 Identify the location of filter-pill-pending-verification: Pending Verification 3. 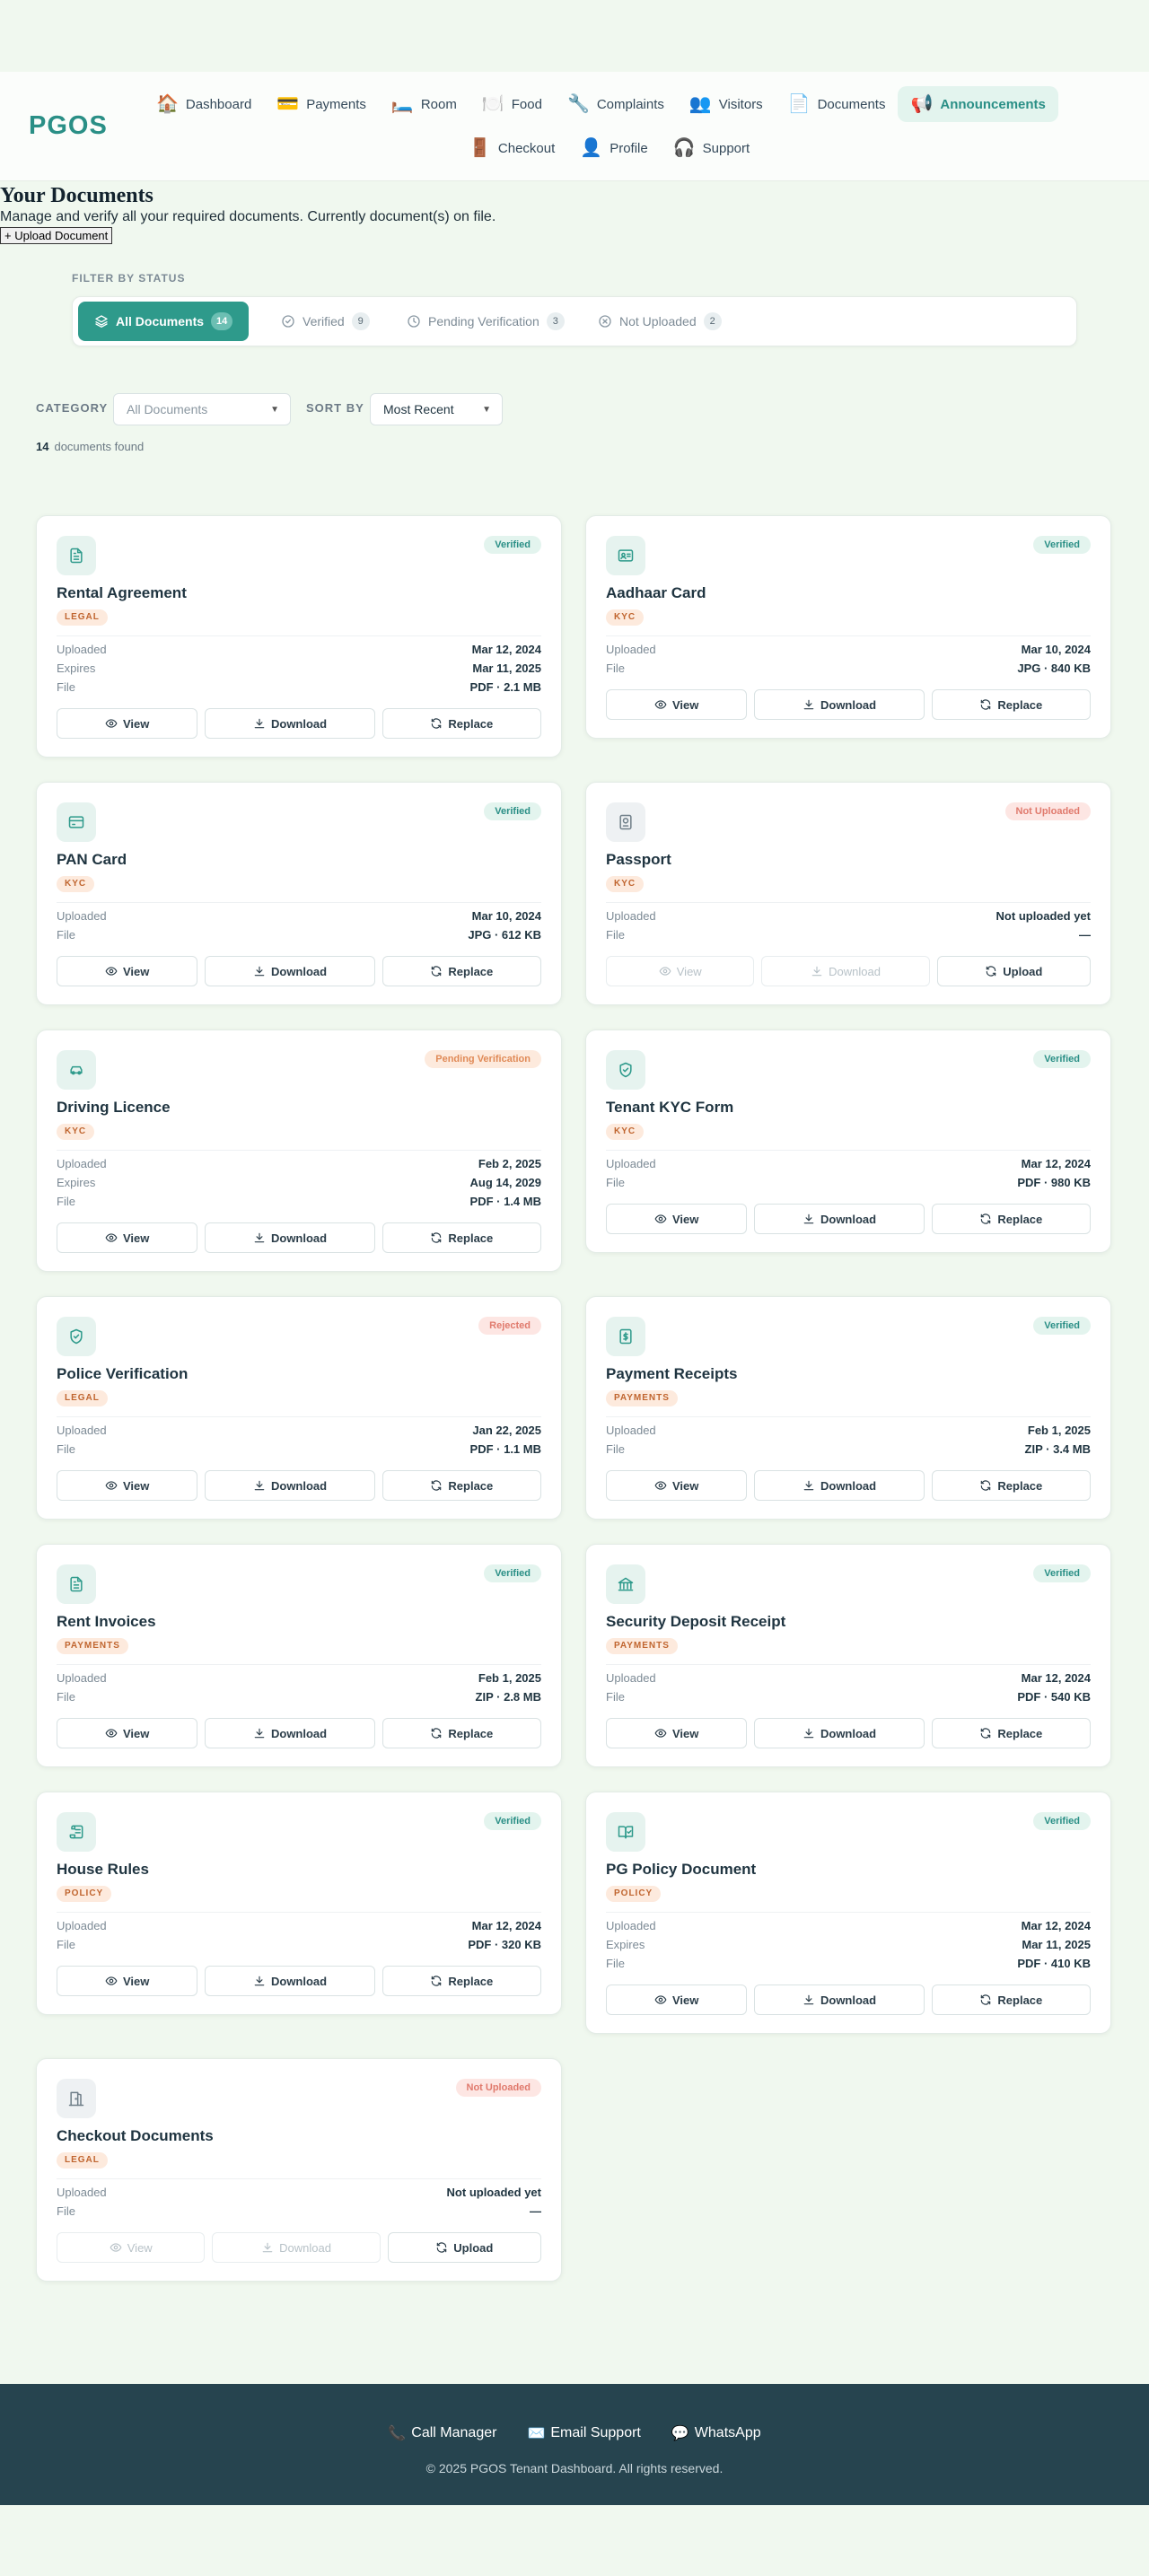
(486, 321).